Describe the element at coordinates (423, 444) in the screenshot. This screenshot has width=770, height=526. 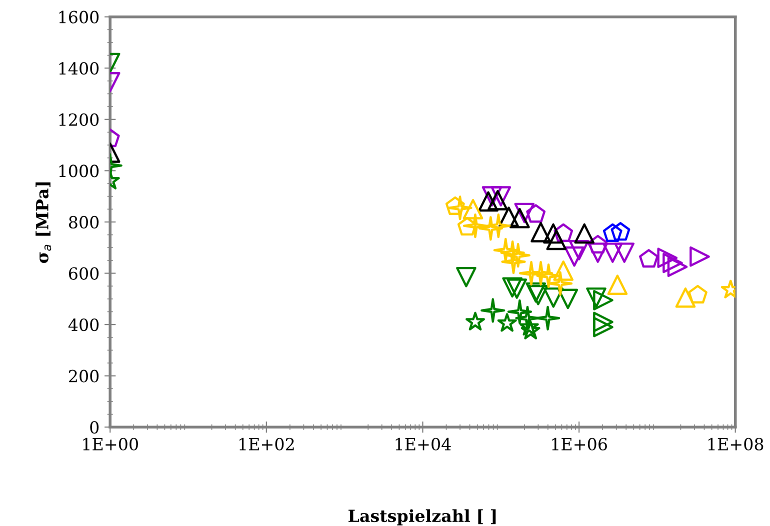
I see `x-tick-label: 1E+04` at that location.